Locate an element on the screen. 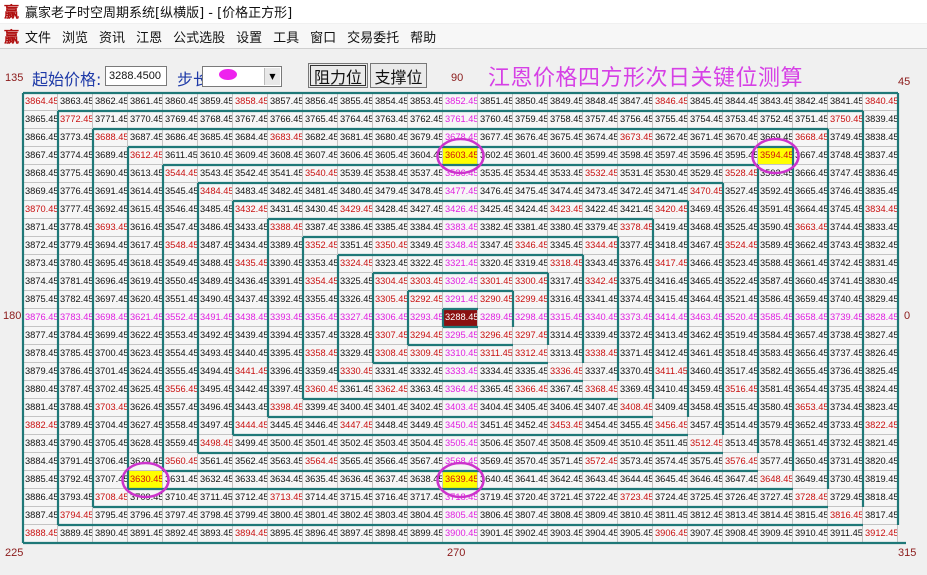  grid-cell: 3553.45 is located at coordinates (180, 336).